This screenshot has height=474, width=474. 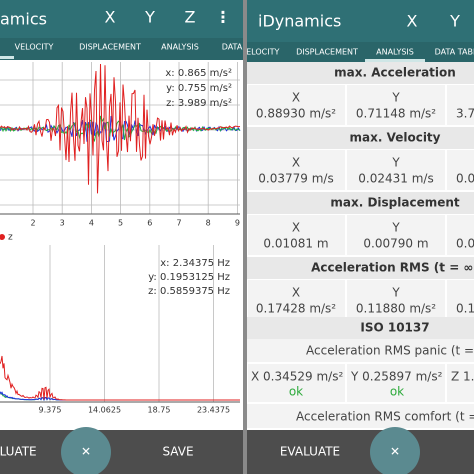 I want to click on tab: DATA TABL, so click(x=454, y=52).